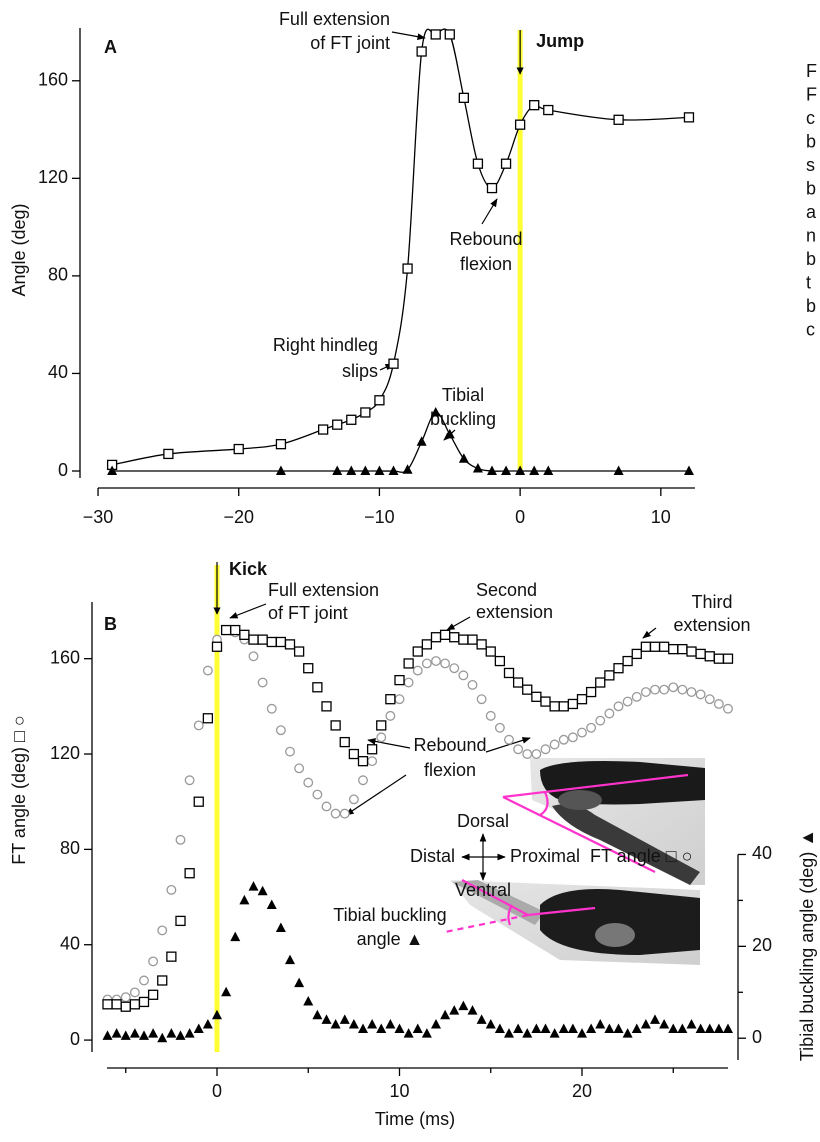 The image size is (820, 1142). I want to click on compass-label: Dorsal, so click(483, 821).